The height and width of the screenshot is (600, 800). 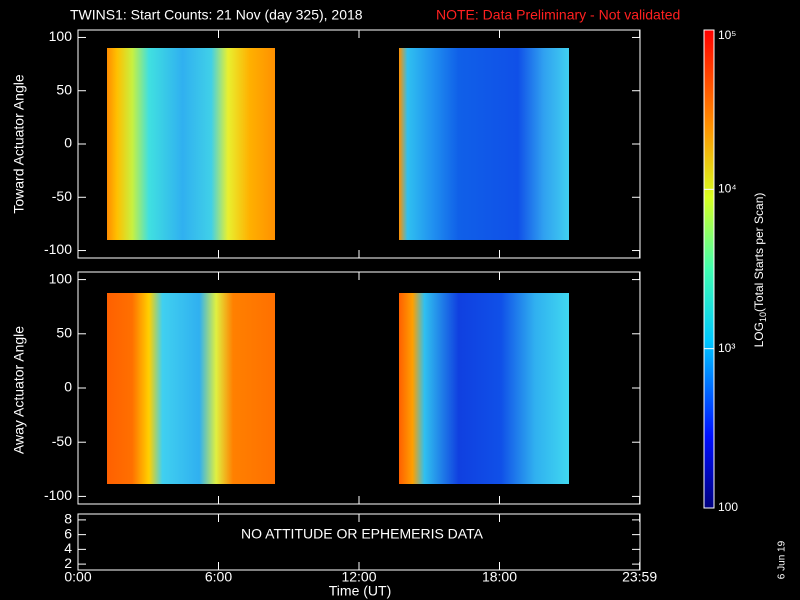 I want to click on date-stamp: 6 Jun 19, so click(x=782, y=559).